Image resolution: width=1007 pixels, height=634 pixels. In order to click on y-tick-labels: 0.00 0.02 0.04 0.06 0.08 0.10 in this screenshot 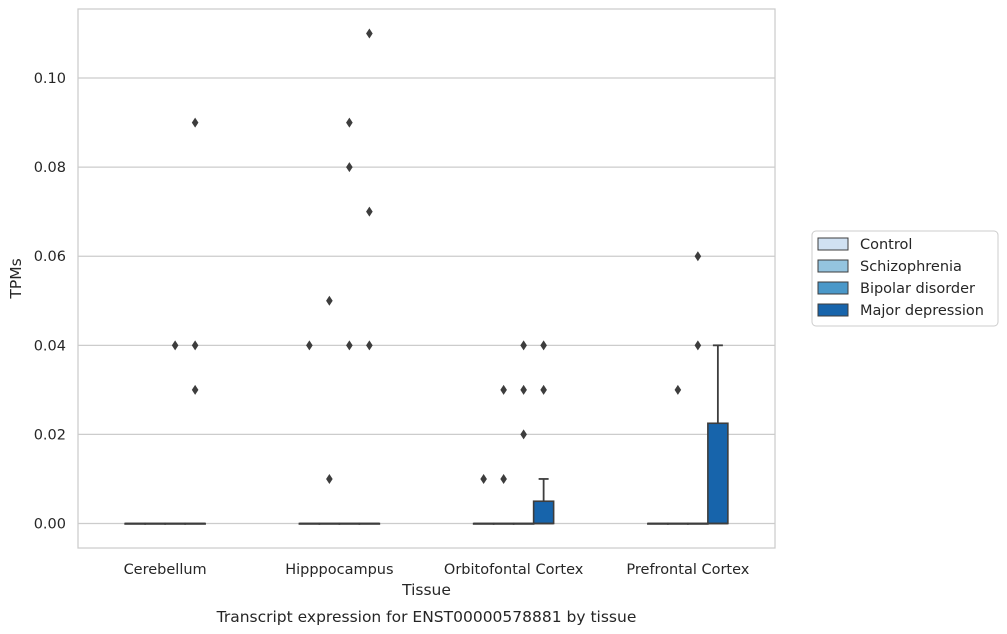, I will do `click(50, 301)`.